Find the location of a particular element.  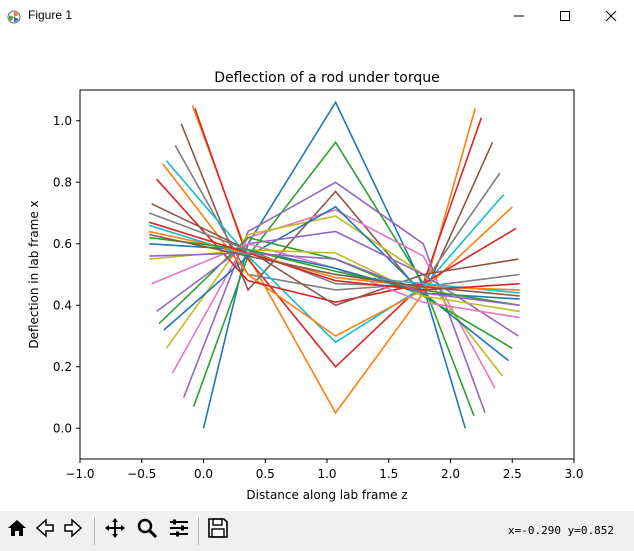

forward-icon is located at coordinates (73, 530).